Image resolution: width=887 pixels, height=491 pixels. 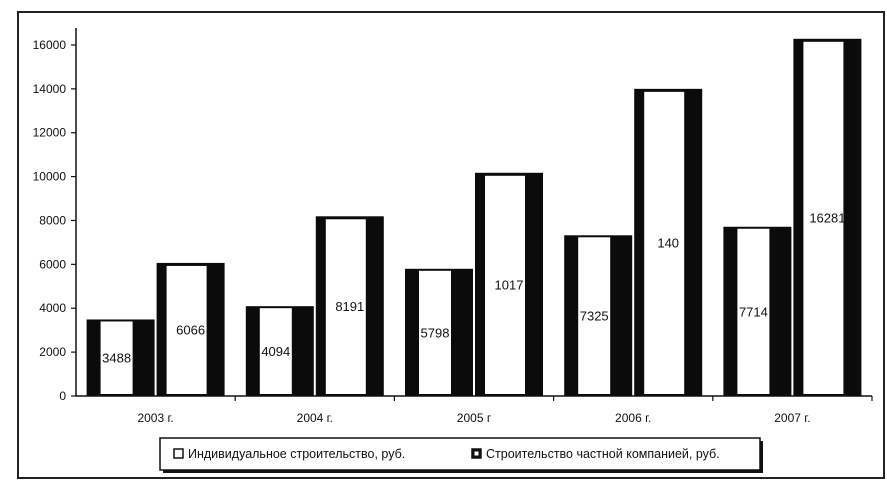 I want to click on data-label: 6066, so click(x=190, y=329).